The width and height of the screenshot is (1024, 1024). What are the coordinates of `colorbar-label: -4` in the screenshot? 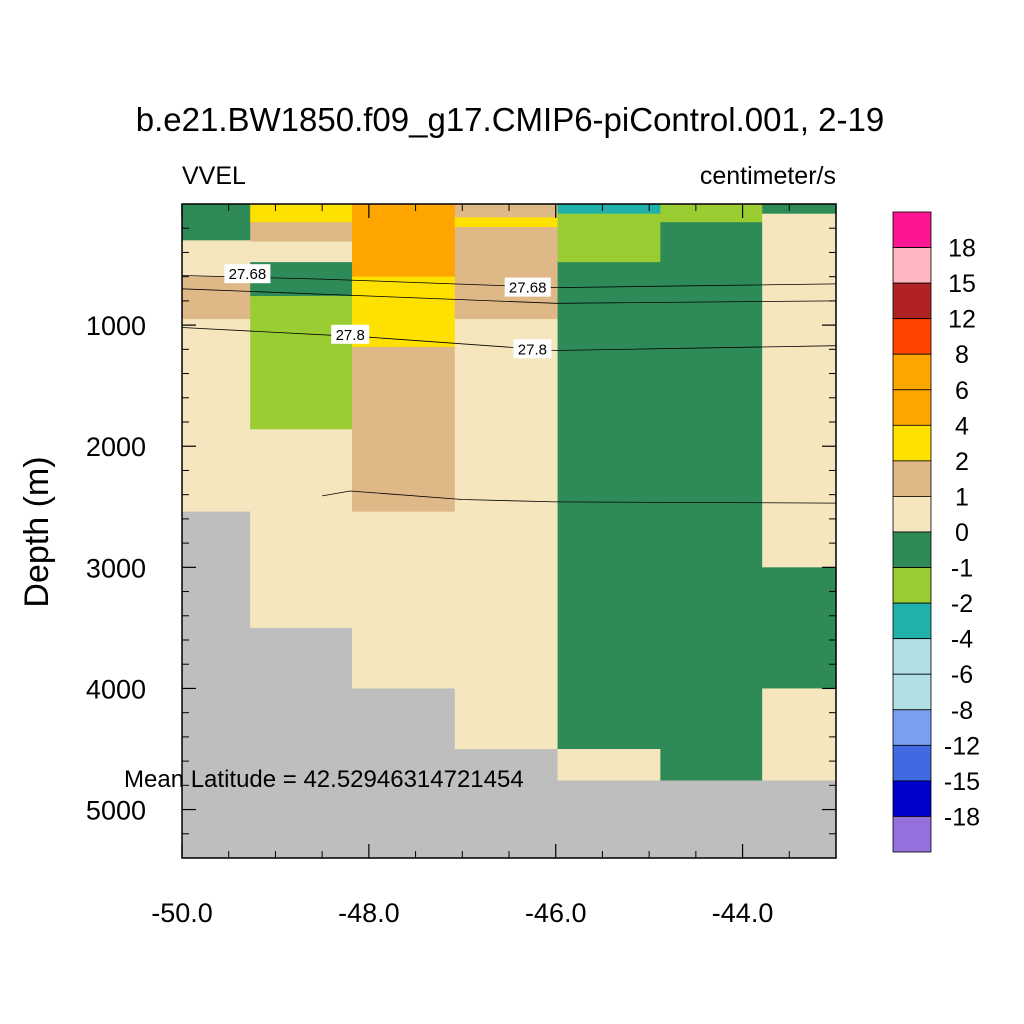 It's located at (962, 640).